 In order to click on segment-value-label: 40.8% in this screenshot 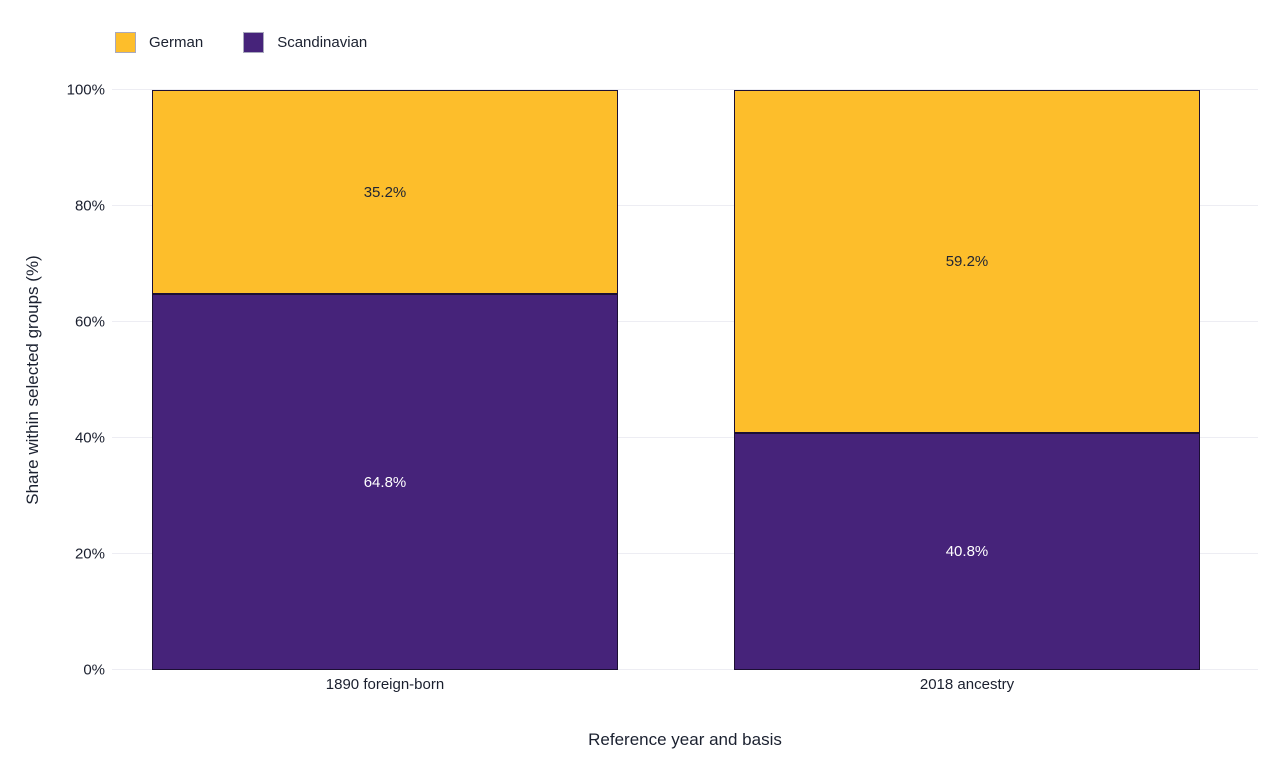, I will do `click(967, 552)`.